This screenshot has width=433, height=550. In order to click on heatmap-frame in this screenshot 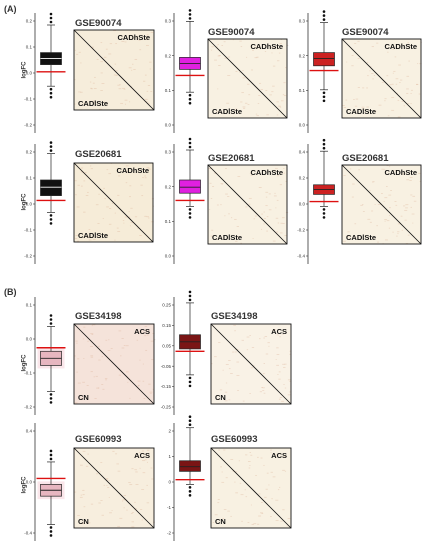, I will do `click(381, 78)`.